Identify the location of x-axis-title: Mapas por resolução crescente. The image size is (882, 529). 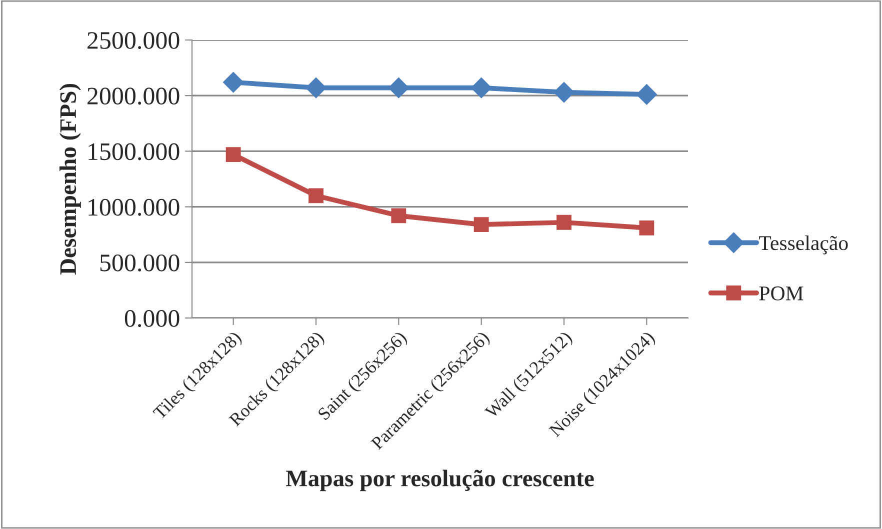
(440, 481).